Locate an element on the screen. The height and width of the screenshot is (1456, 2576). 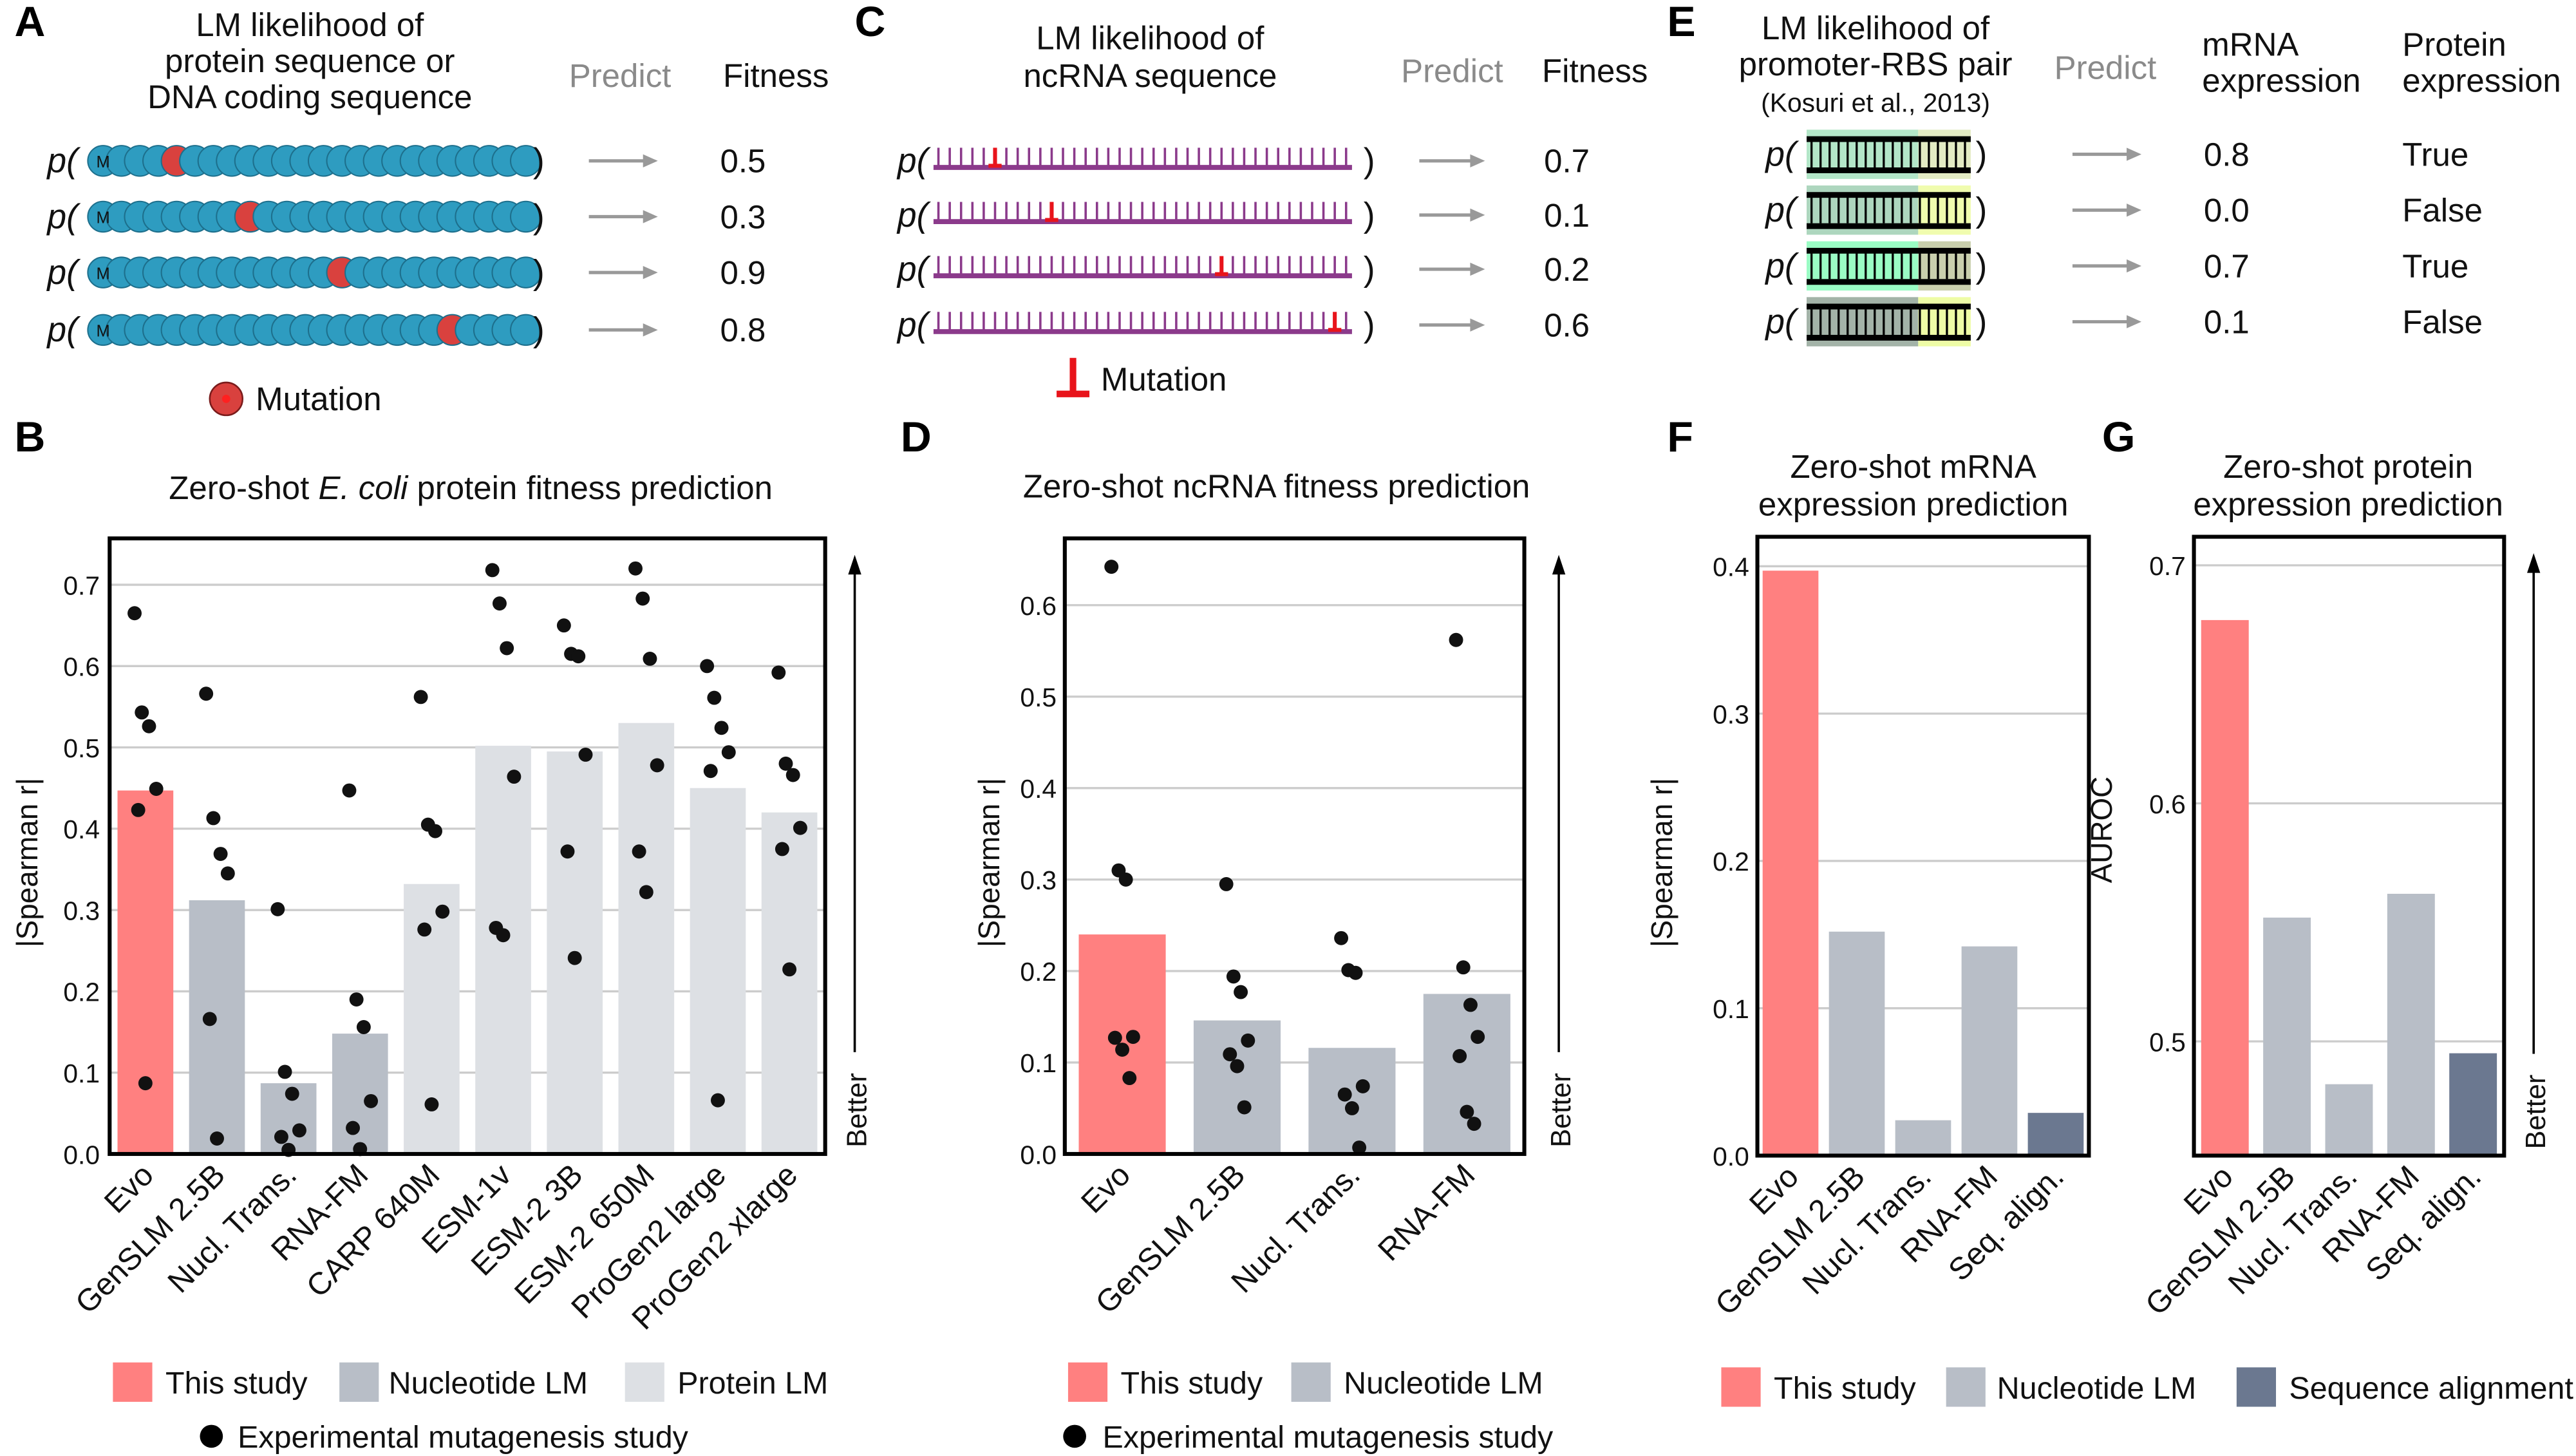
mutation-icon-center is located at coordinates (225, 399).